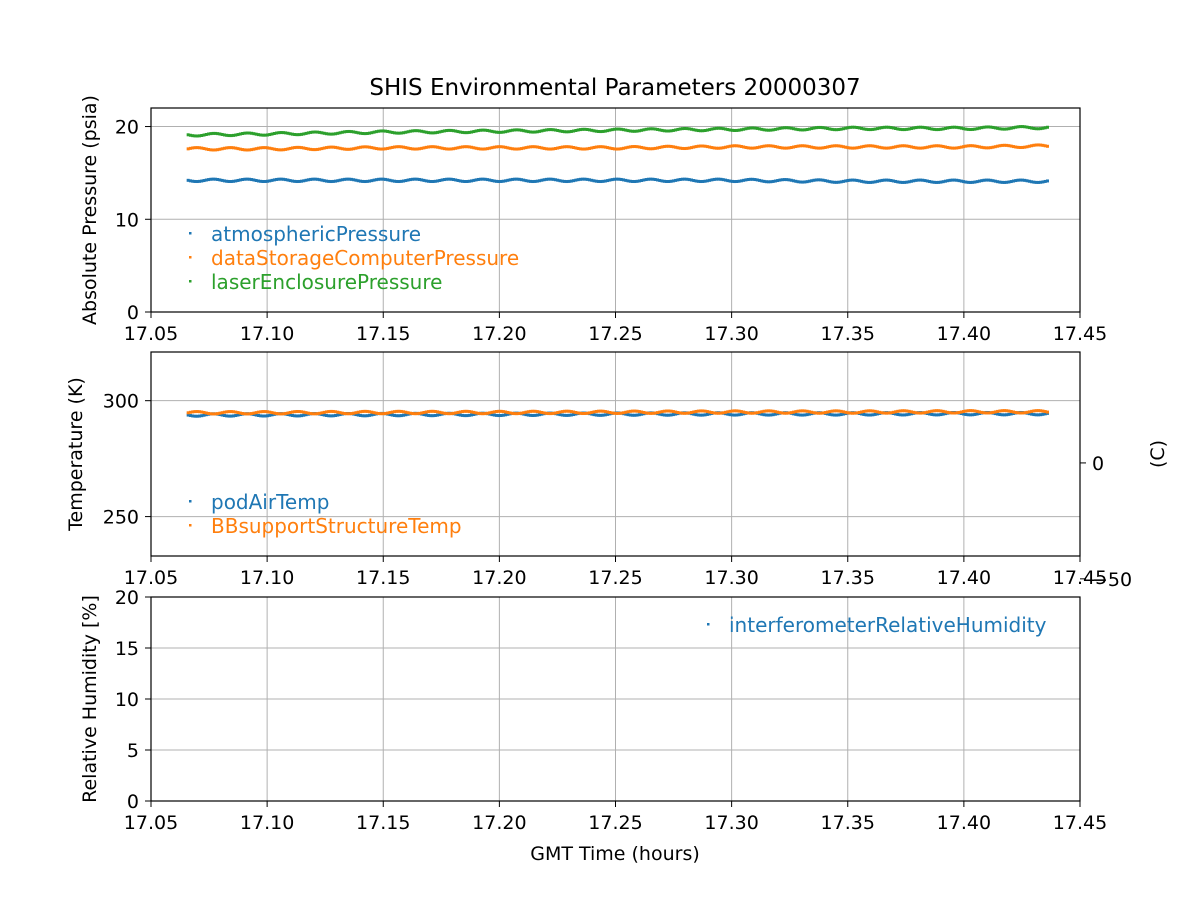  What do you see at coordinates (190, 525) in the screenshot?
I see `legend-marker` at bounding box center [190, 525].